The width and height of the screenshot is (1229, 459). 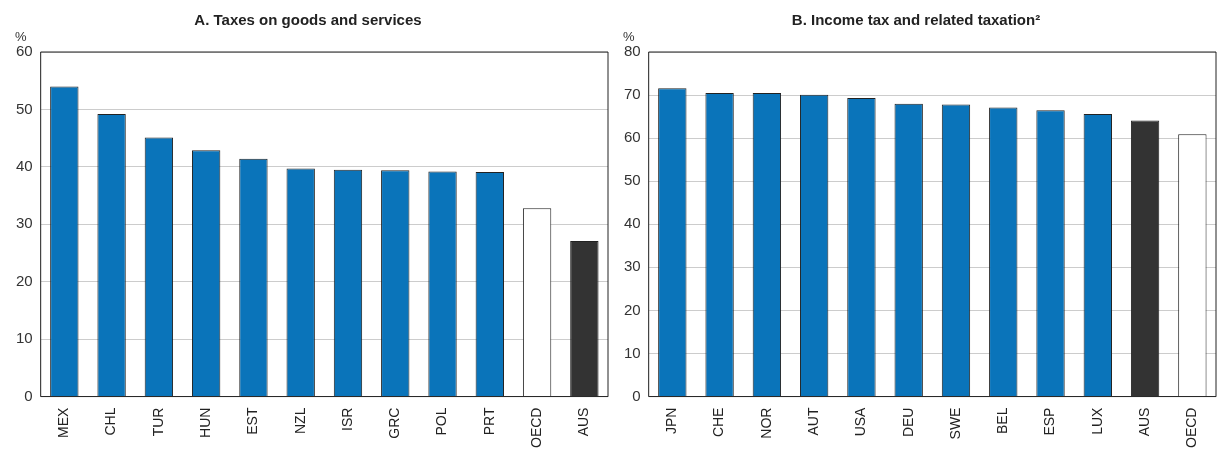 What do you see at coordinates (346, 419) in the screenshot?
I see `x-tick-label: ISR` at bounding box center [346, 419].